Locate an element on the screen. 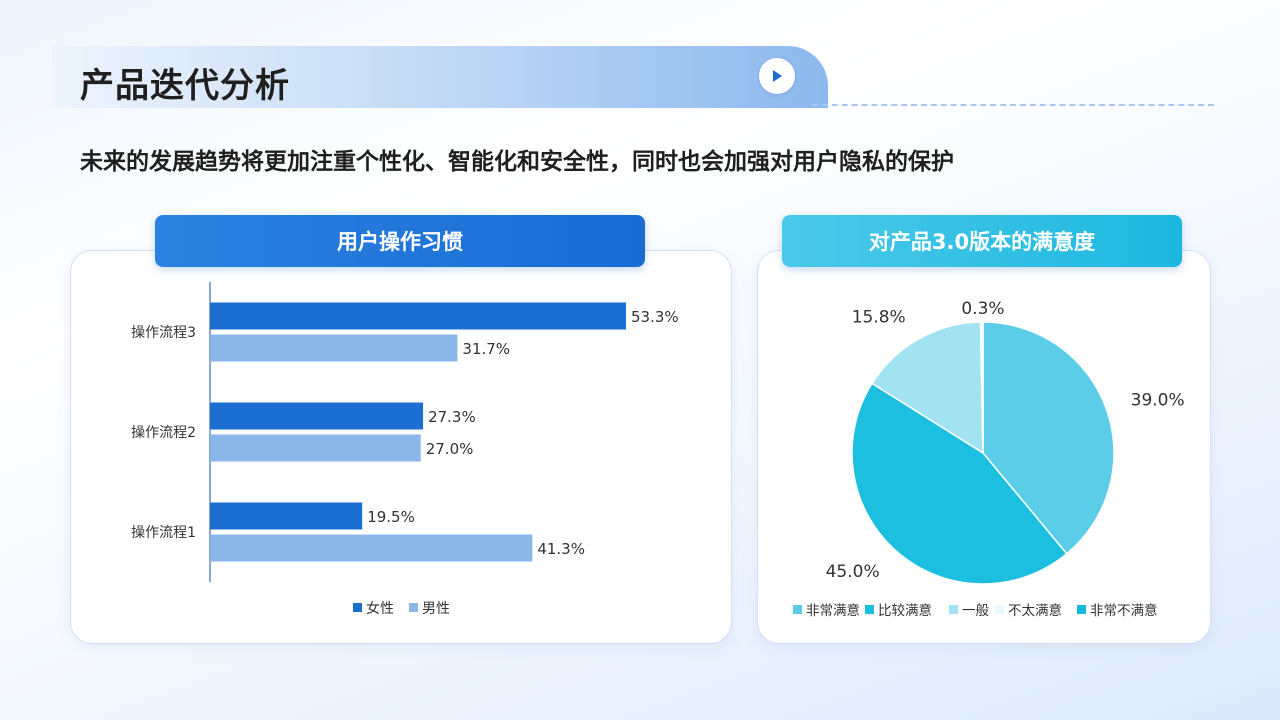 The image size is (1280, 720). legend-label: 比较满意 is located at coordinates (905, 610).